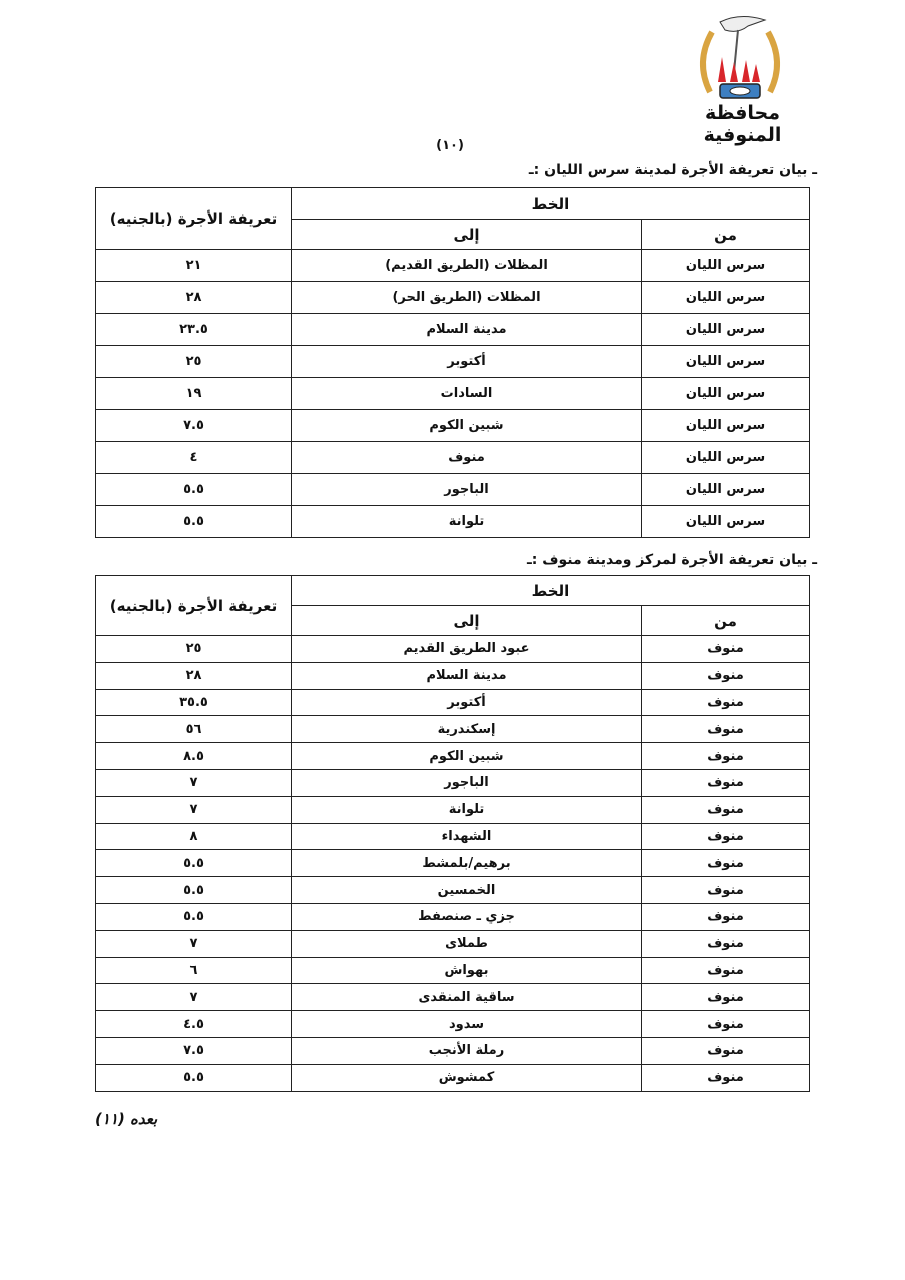  I want to click on cell-fare: ٢٨, so click(193, 297).